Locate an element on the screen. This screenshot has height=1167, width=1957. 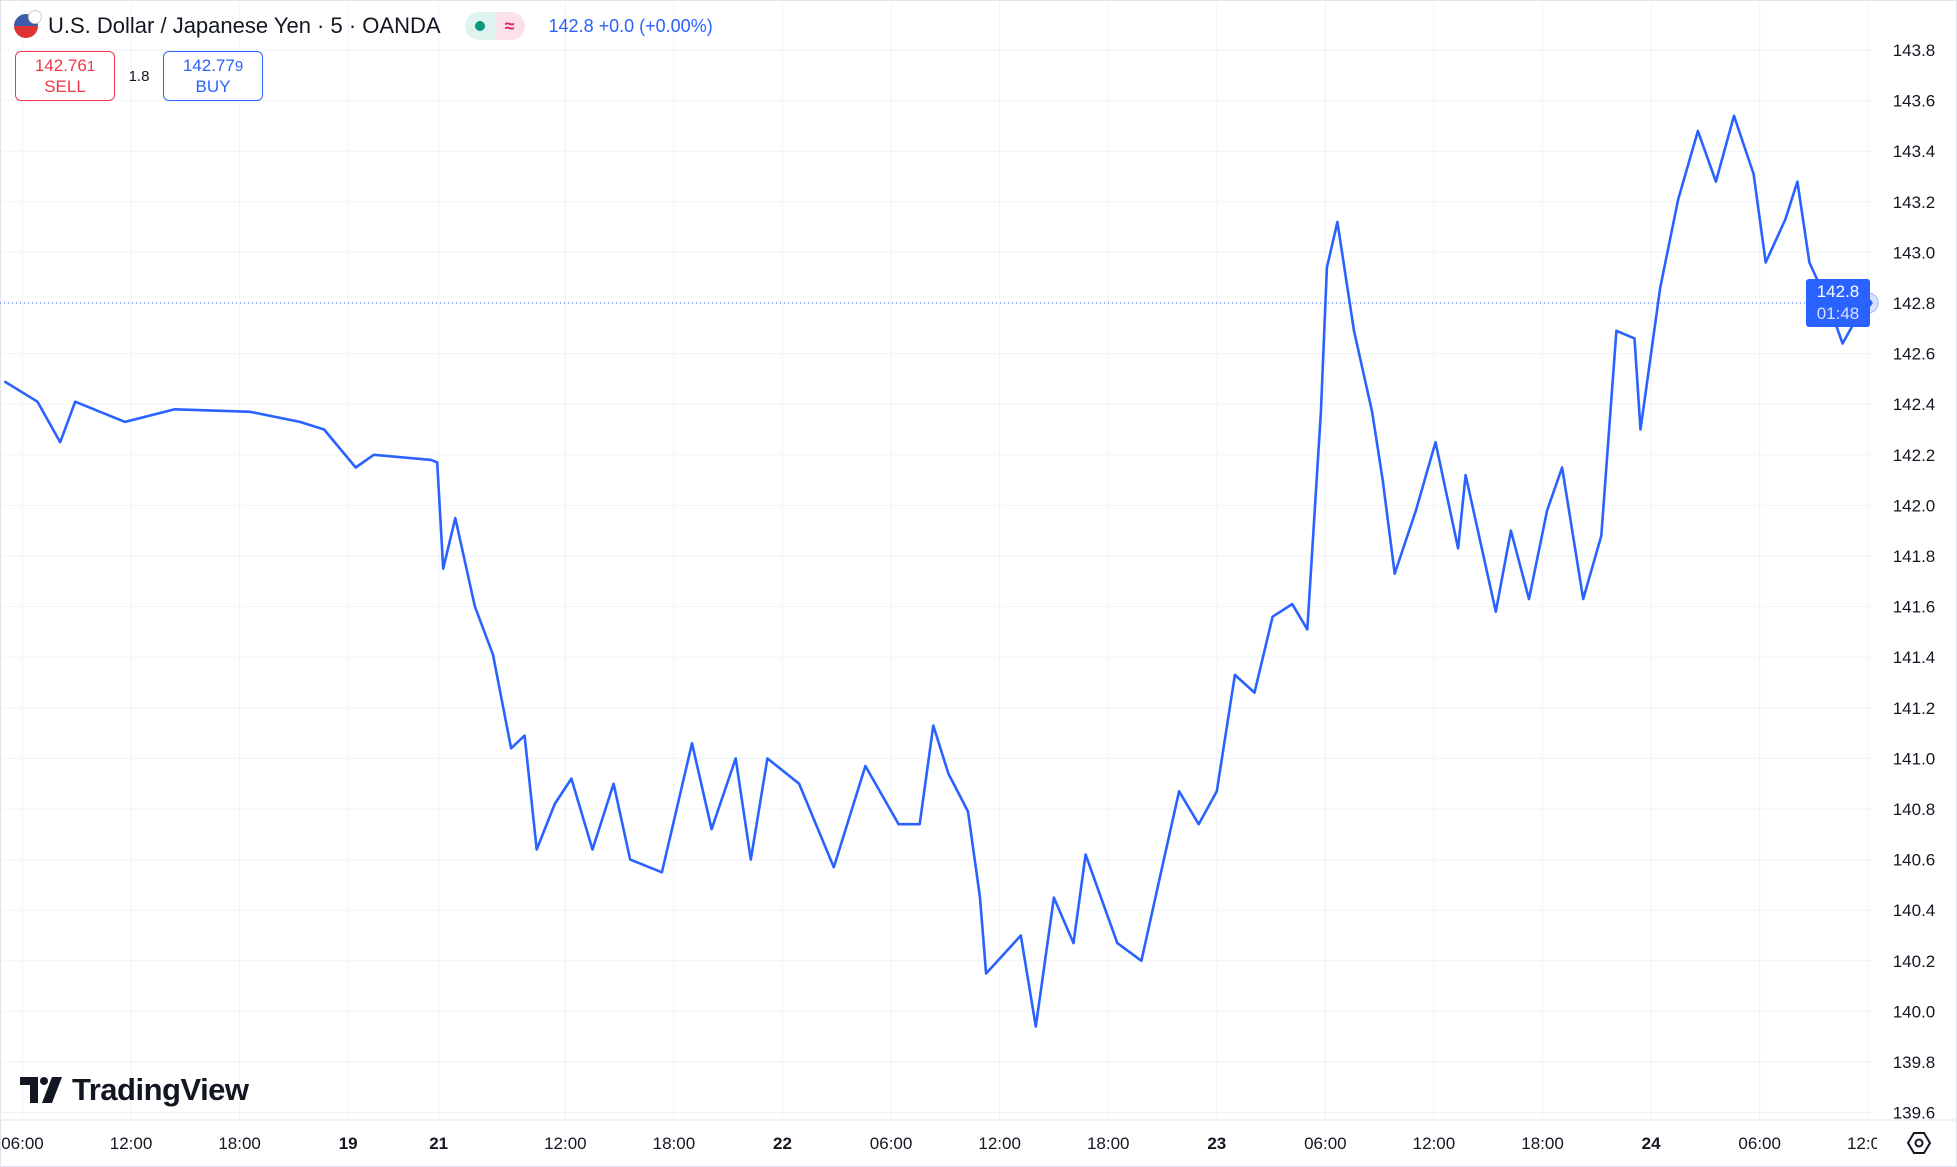
y-tick-label: 140.8 is located at coordinates (1914, 809).